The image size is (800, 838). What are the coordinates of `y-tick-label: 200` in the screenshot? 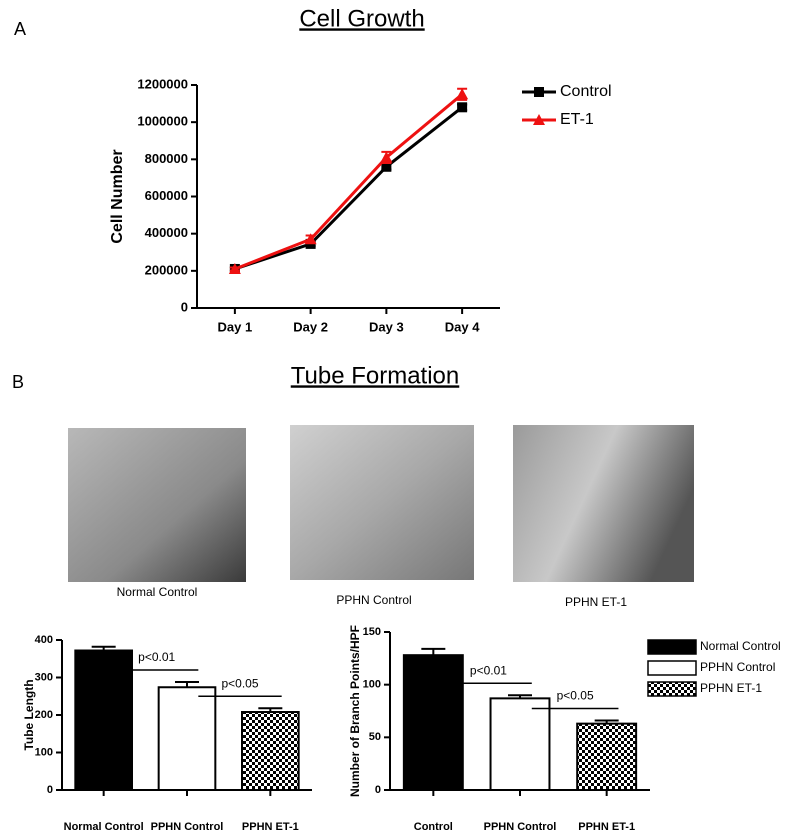 It's located at (44, 715).